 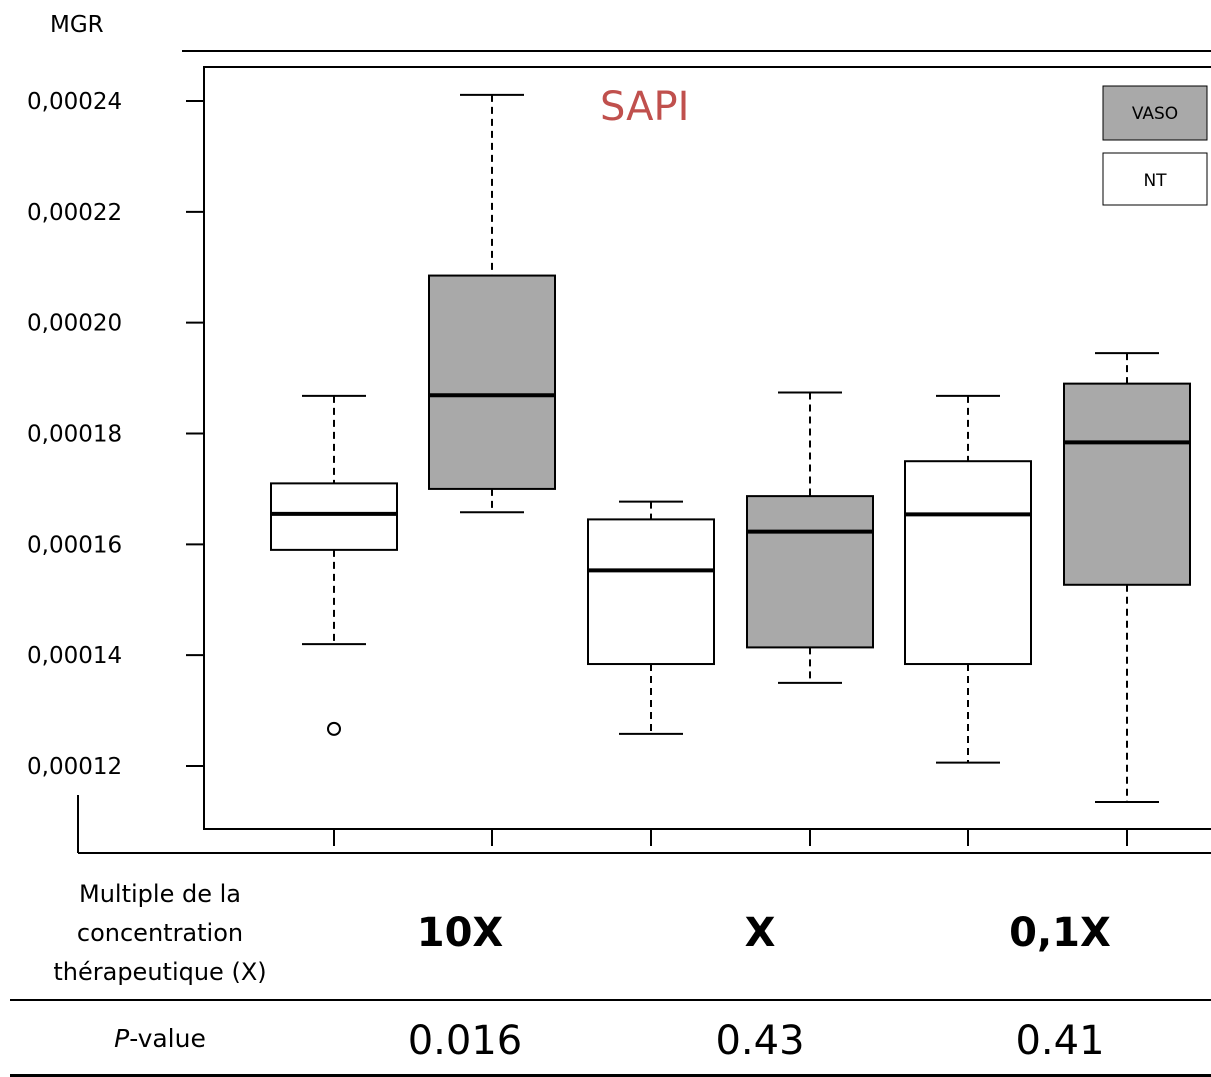 I want to click on box-x-nt, so click(x=651, y=617).